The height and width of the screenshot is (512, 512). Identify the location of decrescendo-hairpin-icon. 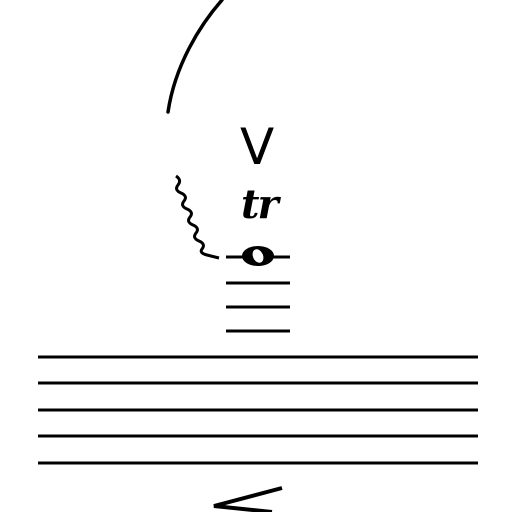
(248, 499).